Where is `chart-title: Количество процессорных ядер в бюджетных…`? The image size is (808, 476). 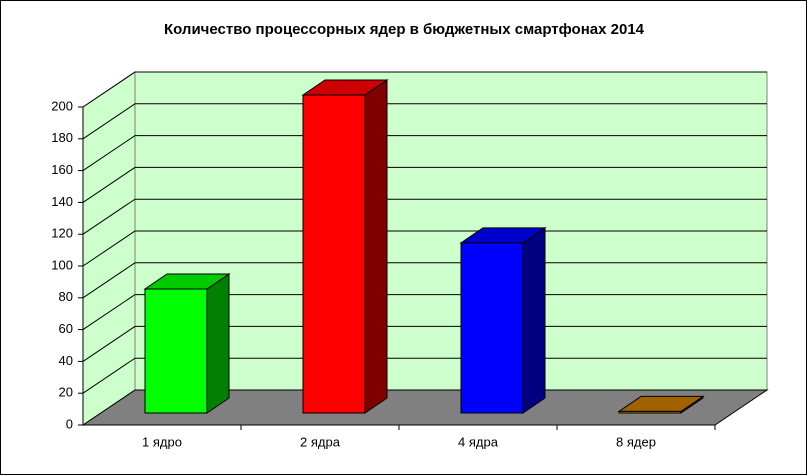
chart-title: Количество процессорных ядер в бюджетных… is located at coordinates (404, 29).